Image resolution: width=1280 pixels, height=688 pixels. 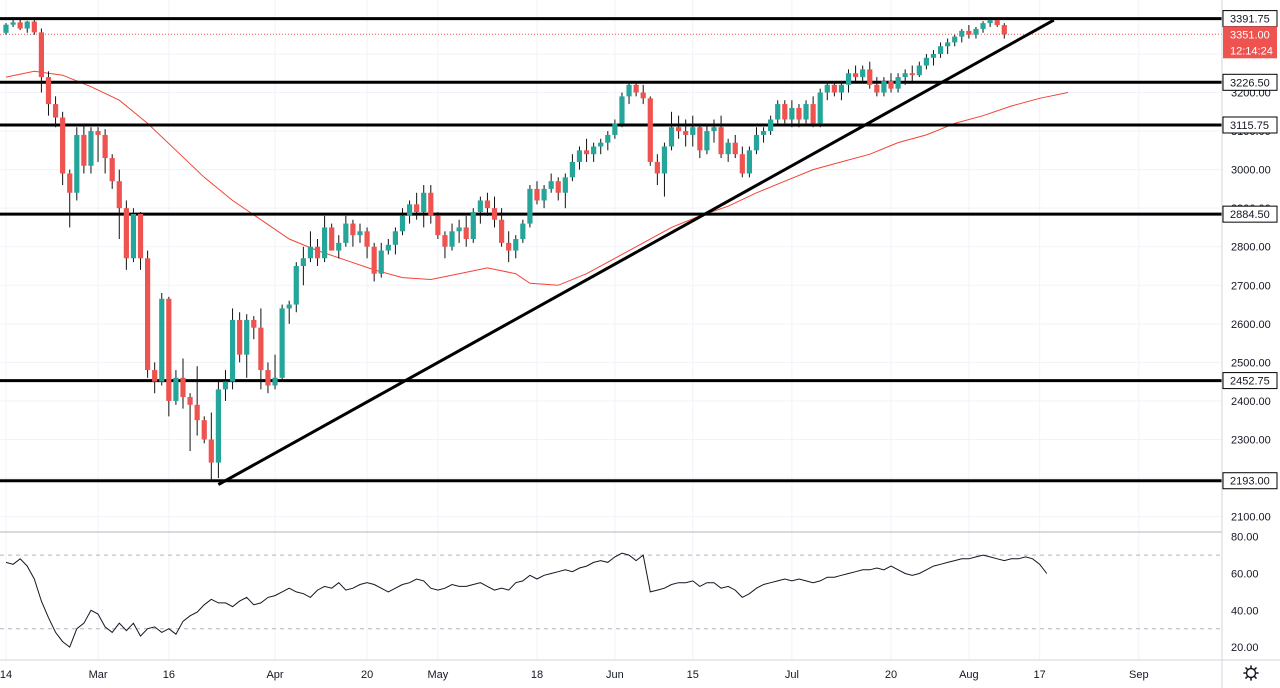 What do you see at coordinates (969, 675) in the screenshot?
I see `time-tick-label: Aug` at bounding box center [969, 675].